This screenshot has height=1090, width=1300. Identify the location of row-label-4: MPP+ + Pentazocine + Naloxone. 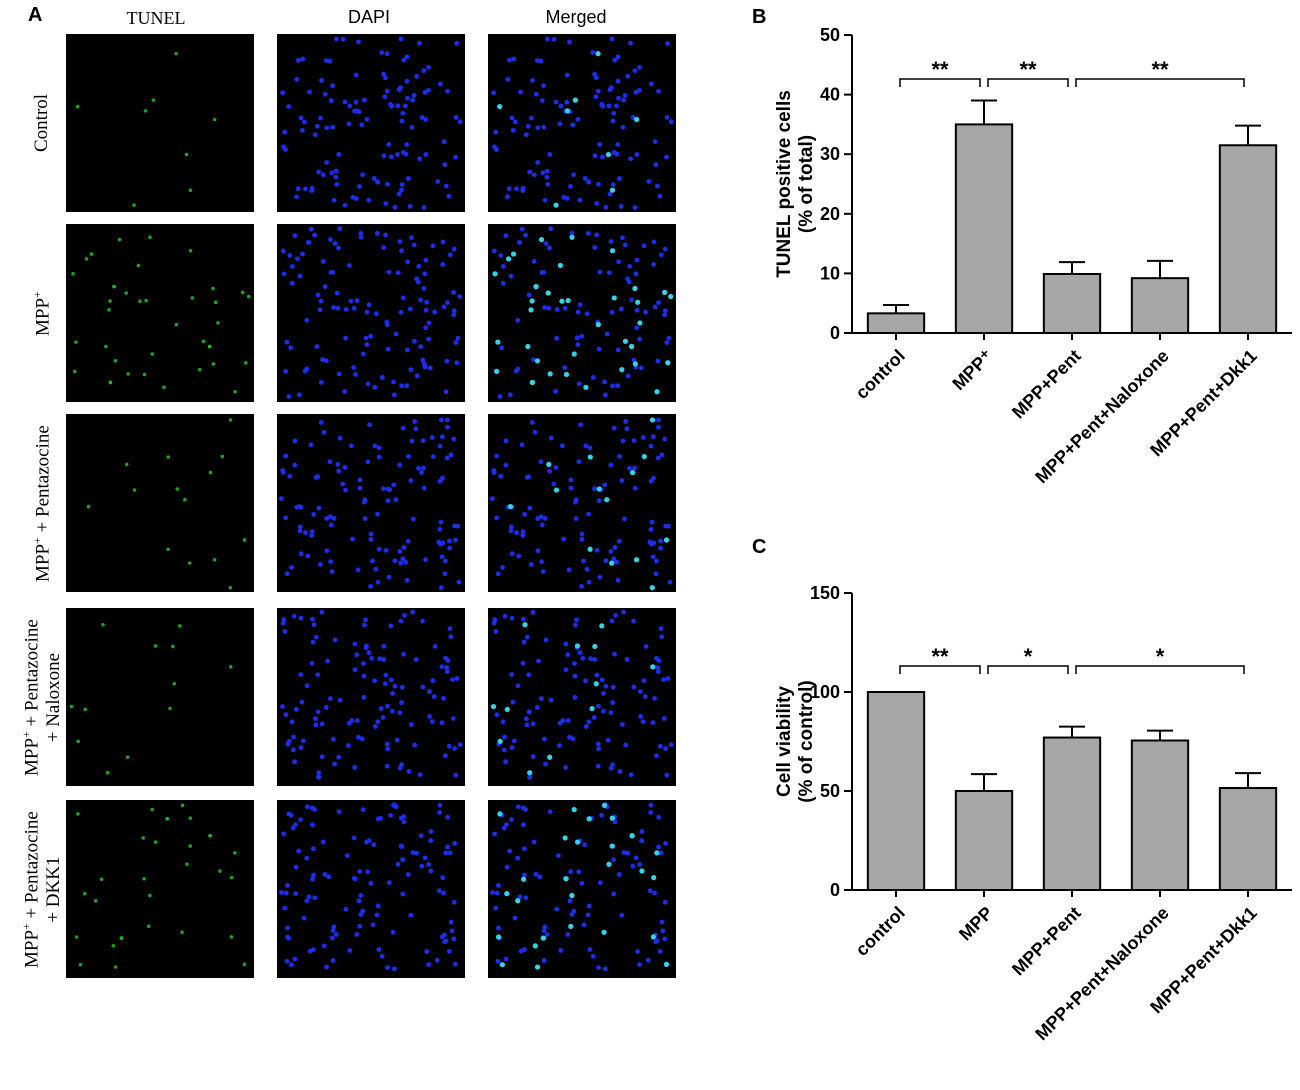
(42, 697).